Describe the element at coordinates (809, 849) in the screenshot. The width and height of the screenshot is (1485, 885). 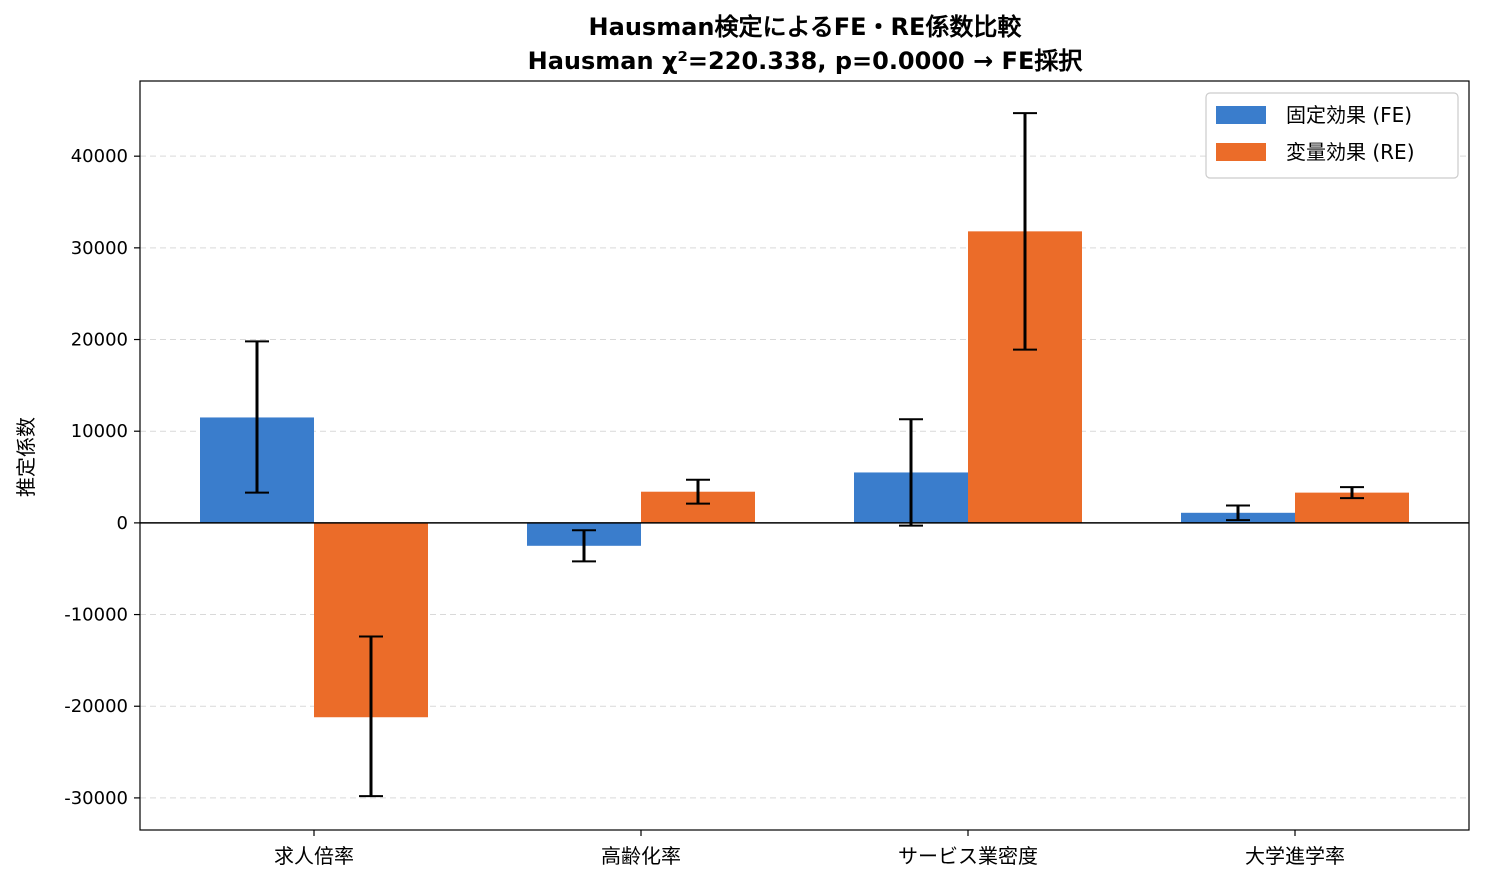
I see `x-axis-ticks: 求人倍率 高齢化率 サービス業密度 大学進学率` at that location.